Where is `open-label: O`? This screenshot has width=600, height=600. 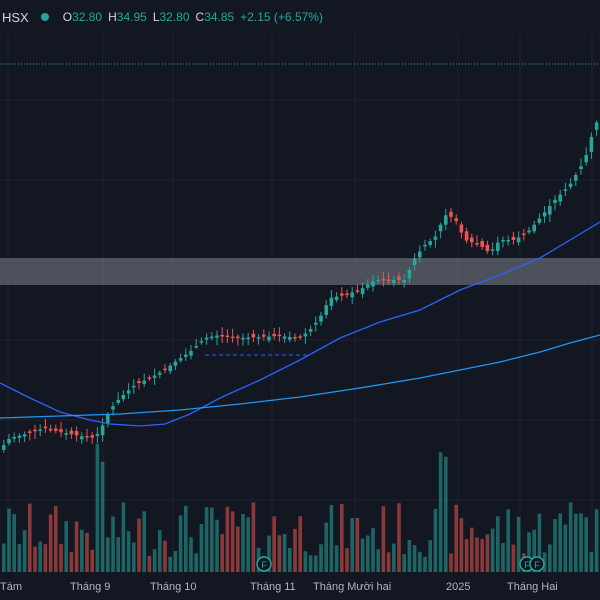
open-label: O is located at coordinates (67, 17).